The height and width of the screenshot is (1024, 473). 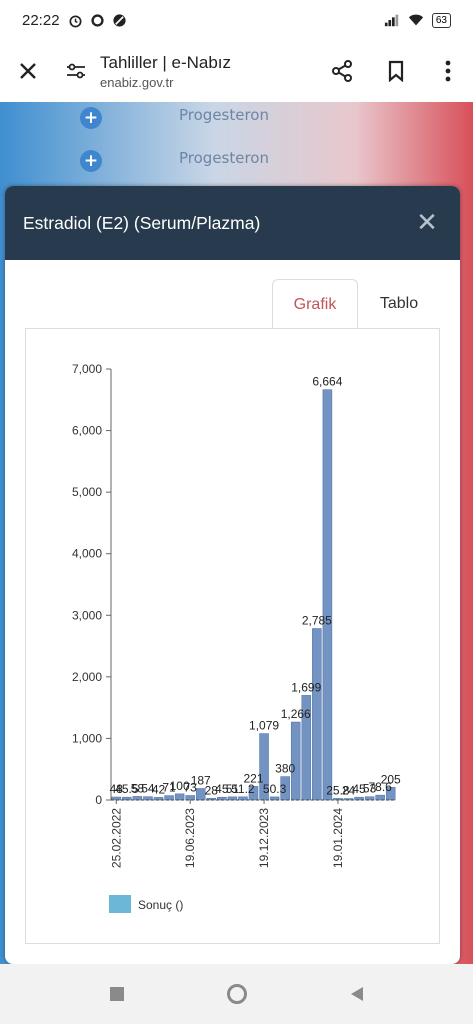 I want to click on expand-row-progesteron-1: +, so click(x=91, y=118).